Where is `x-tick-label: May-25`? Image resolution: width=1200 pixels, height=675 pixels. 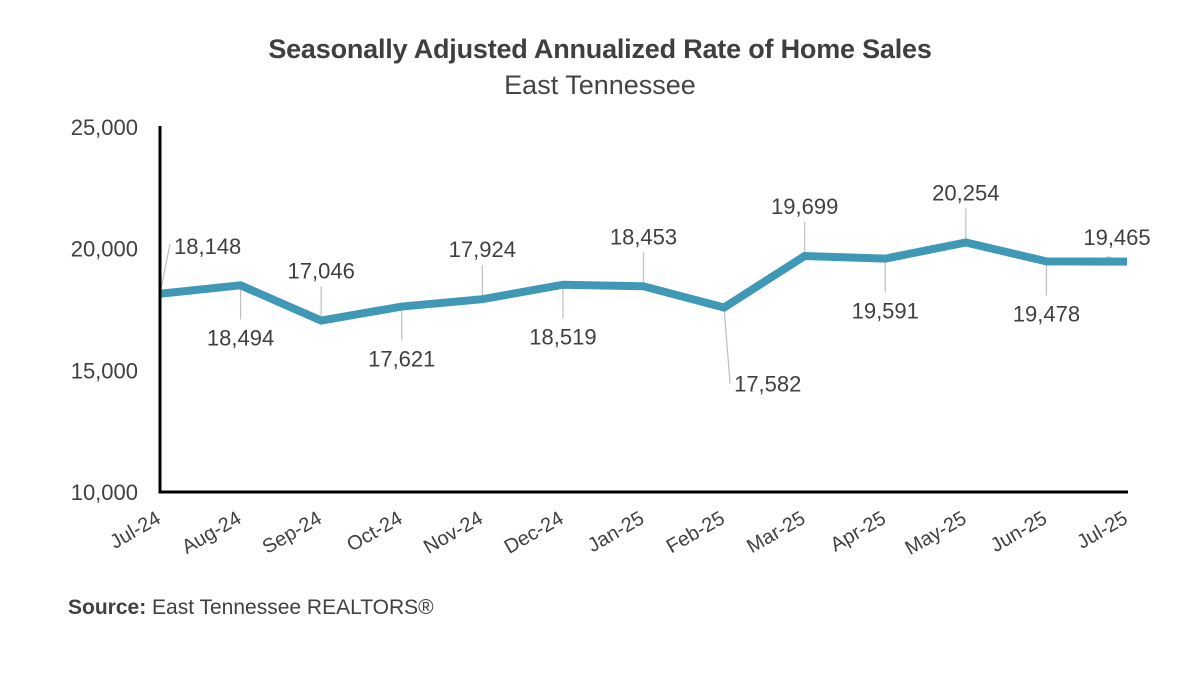
x-tick-label: May-25 is located at coordinates (936, 533).